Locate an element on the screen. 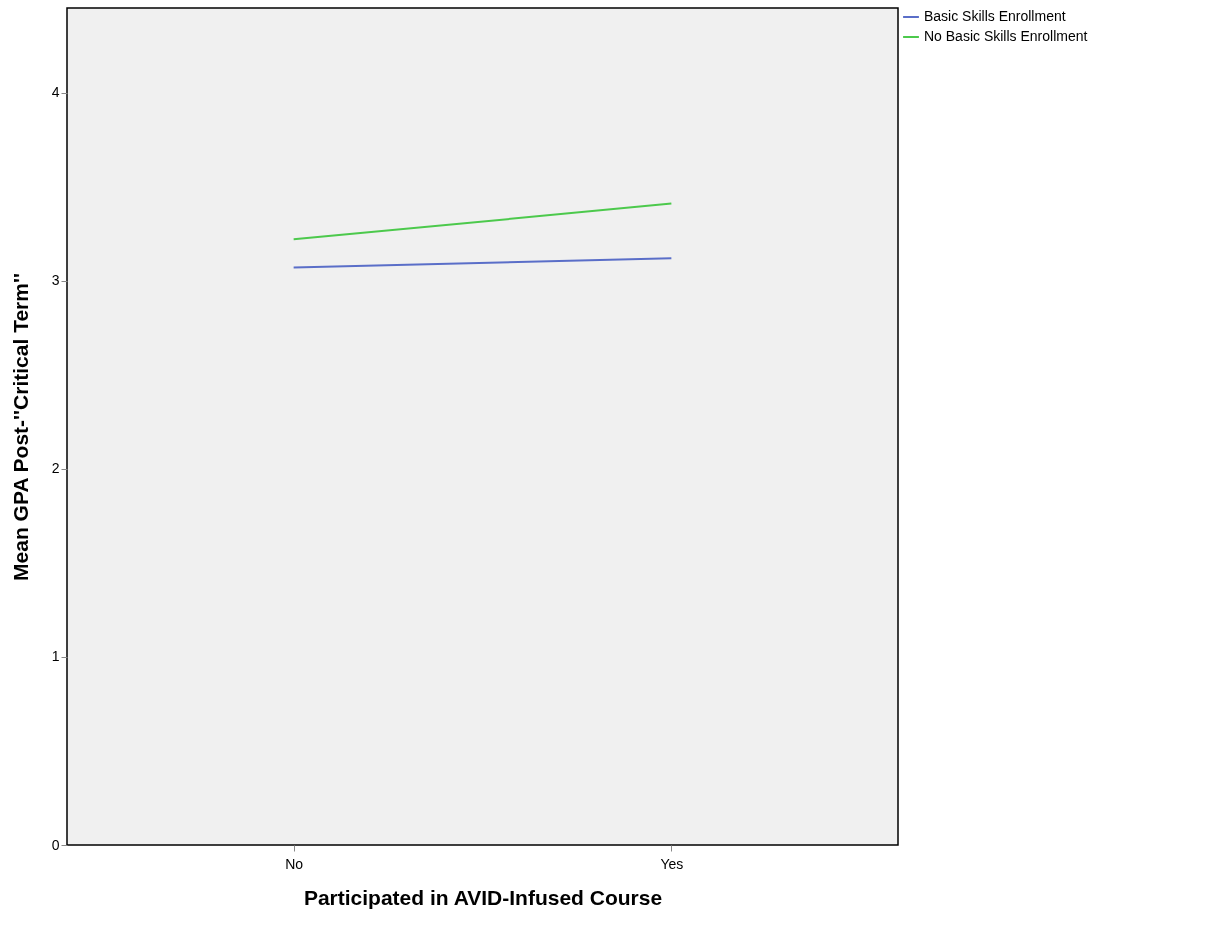  x-axis-title: Participated in AVID-Infused Course is located at coordinates (483, 897).